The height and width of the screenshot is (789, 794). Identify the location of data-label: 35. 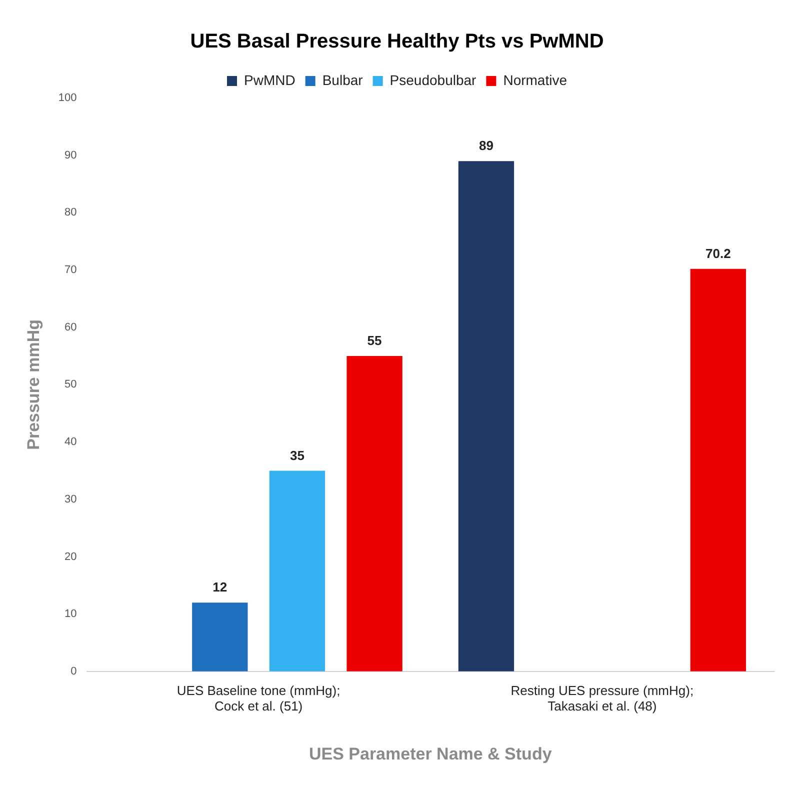
(297, 455).